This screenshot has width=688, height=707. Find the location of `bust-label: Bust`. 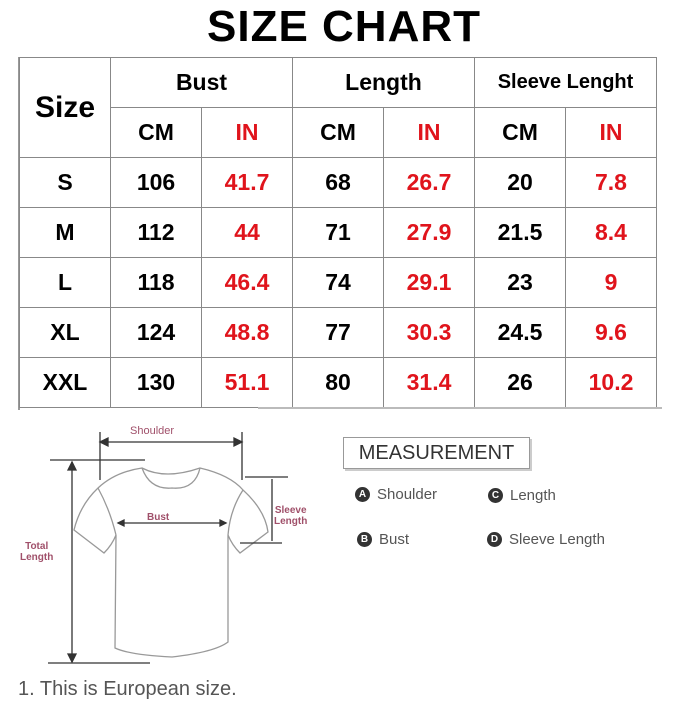

bust-label: Bust is located at coordinates (158, 517).